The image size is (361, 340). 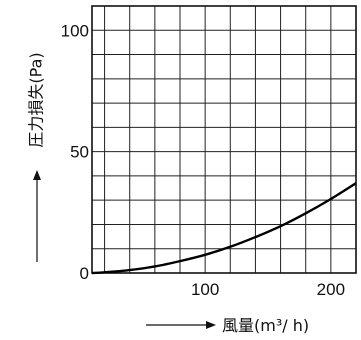 What do you see at coordinates (265, 325) in the screenshot?
I see `x-axis-label: 風量(m³/ h)` at bounding box center [265, 325].